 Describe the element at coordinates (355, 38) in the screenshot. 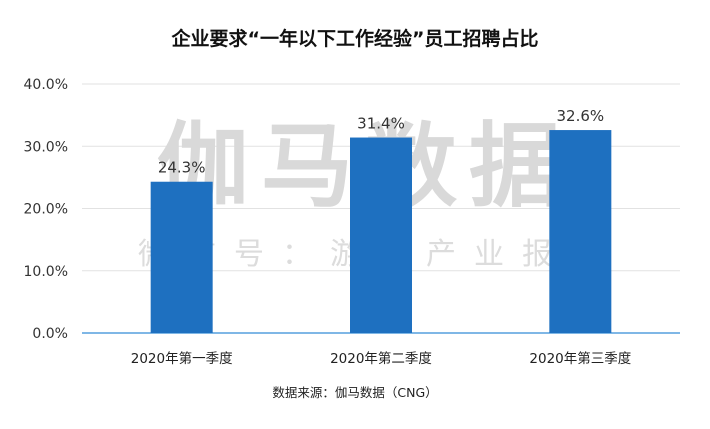

I see `chart-title: 企业要求“一年以下工作经验”员工招聘占比` at that location.